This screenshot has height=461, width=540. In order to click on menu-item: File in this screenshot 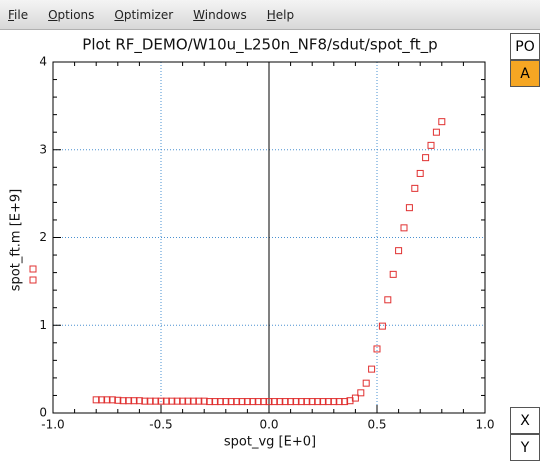, I will do `click(18, 14)`.